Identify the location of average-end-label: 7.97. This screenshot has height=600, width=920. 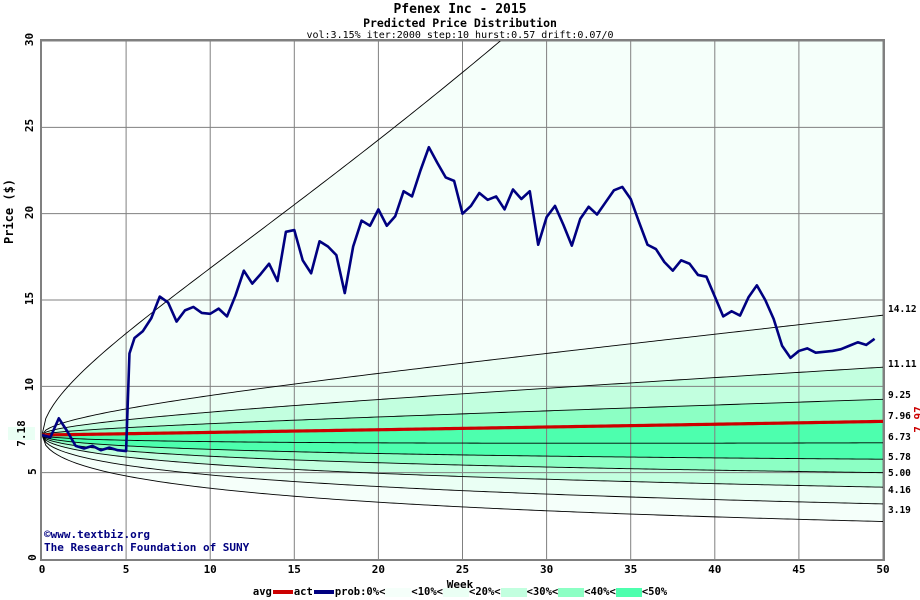
(912, 420).